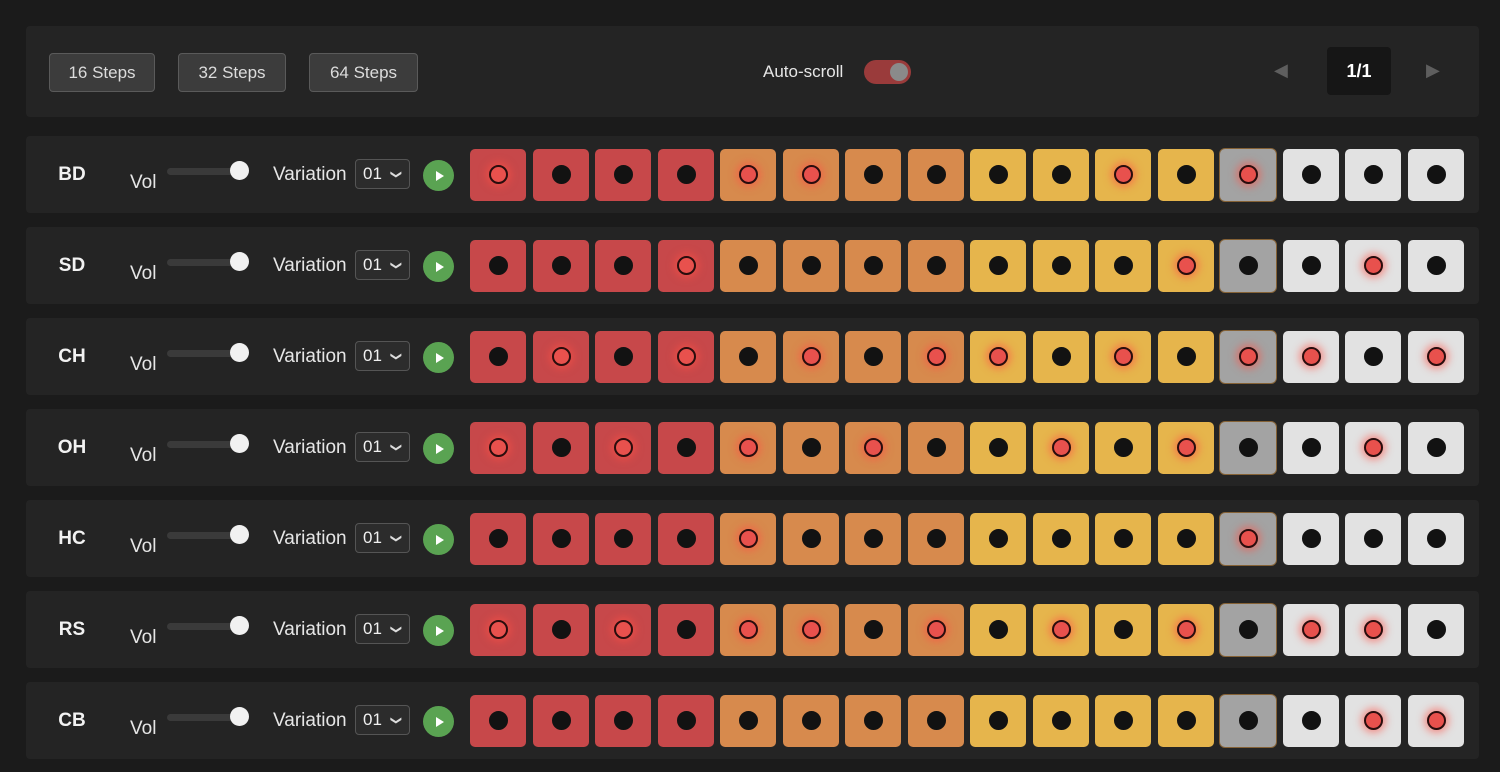  What do you see at coordinates (1281, 70) in the screenshot?
I see `prev-page-icon: ◀` at bounding box center [1281, 70].